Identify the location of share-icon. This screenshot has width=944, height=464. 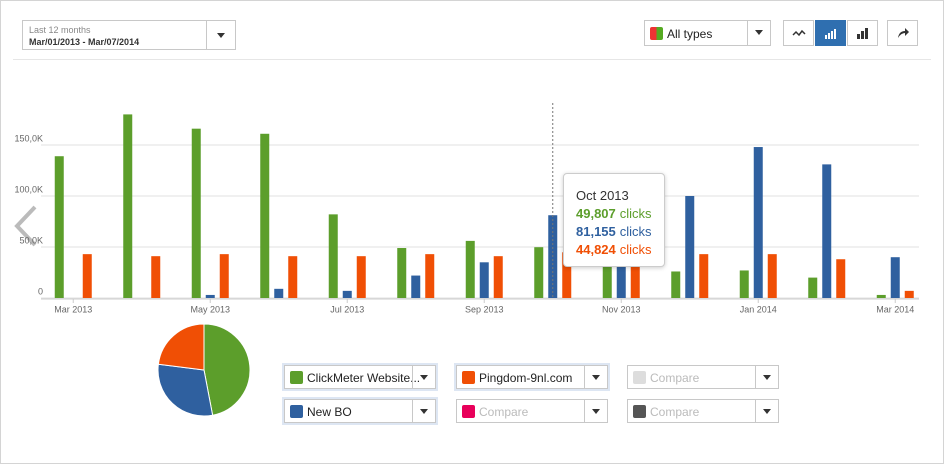
(903, 33).